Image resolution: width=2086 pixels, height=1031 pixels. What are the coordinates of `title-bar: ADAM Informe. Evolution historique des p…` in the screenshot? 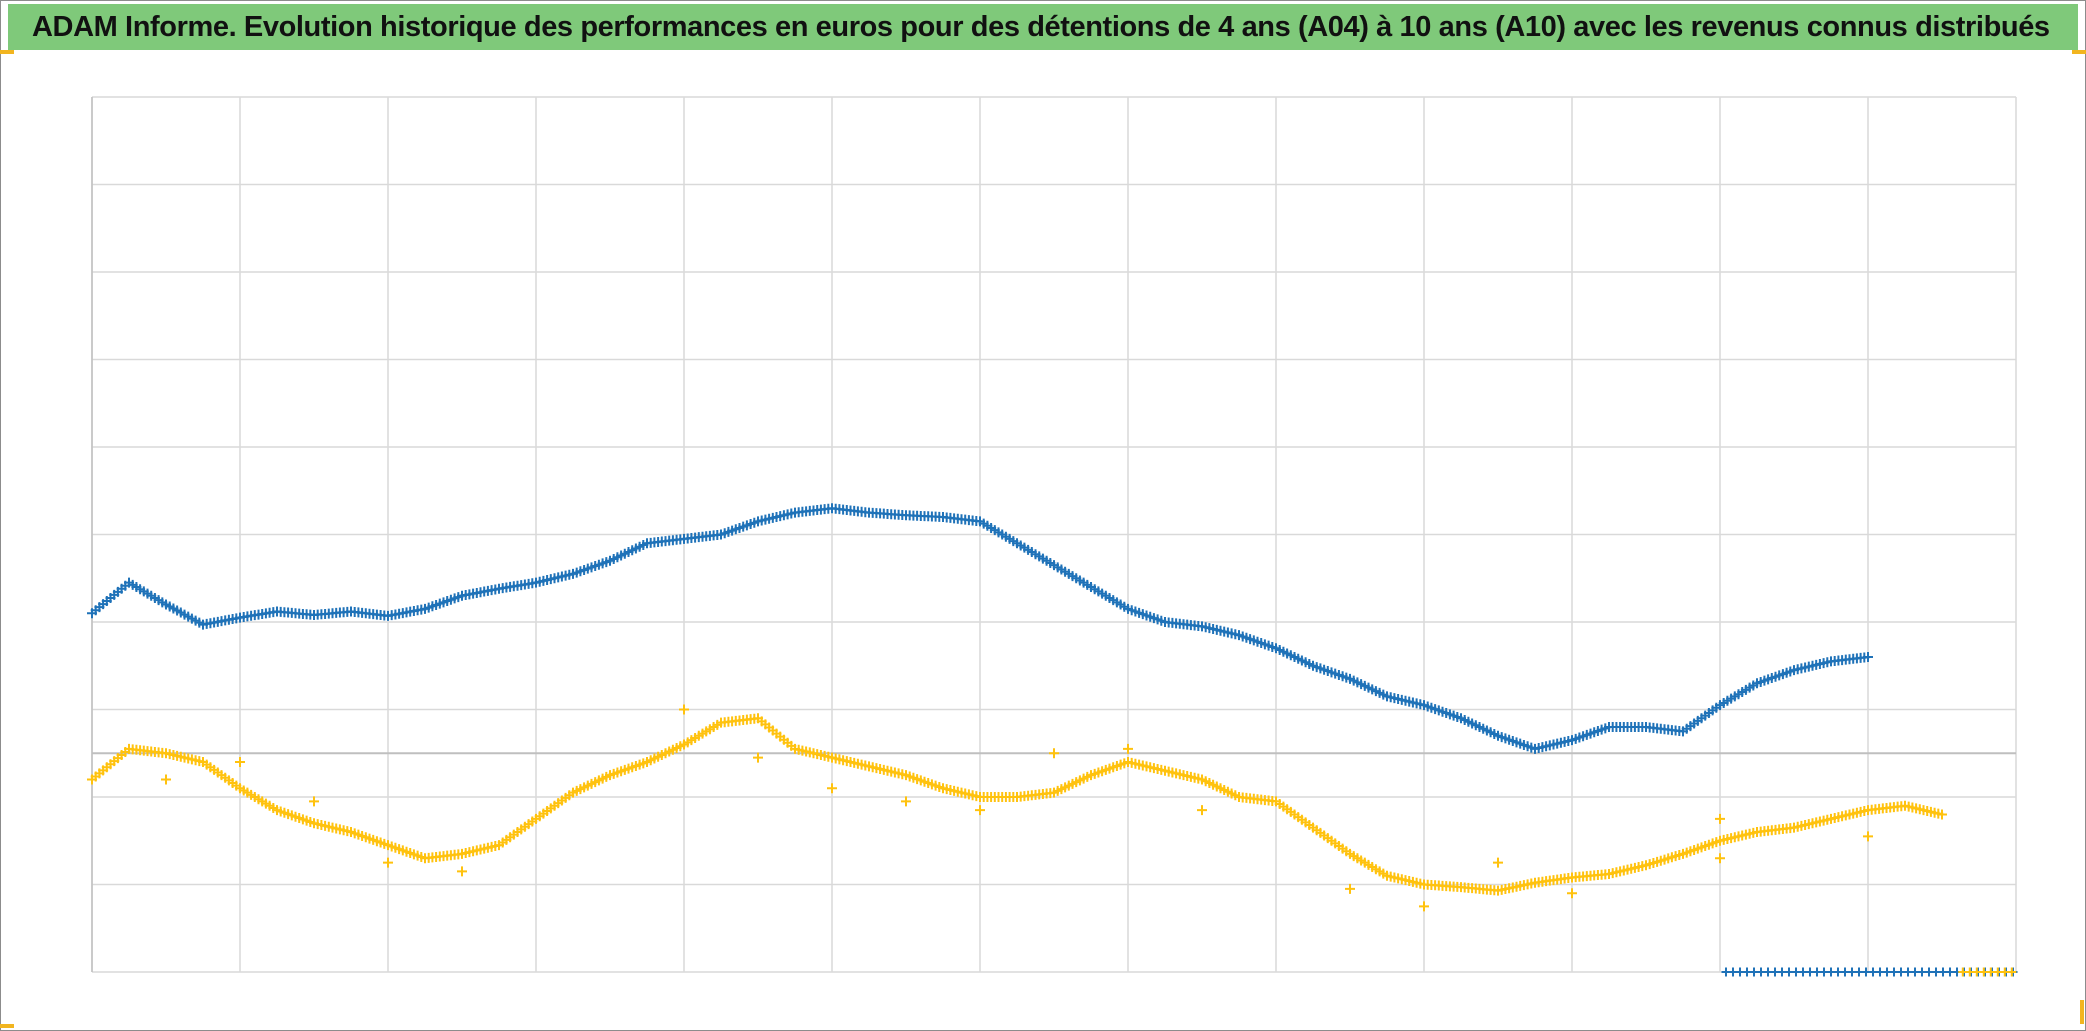 It's located at (1043, 27).